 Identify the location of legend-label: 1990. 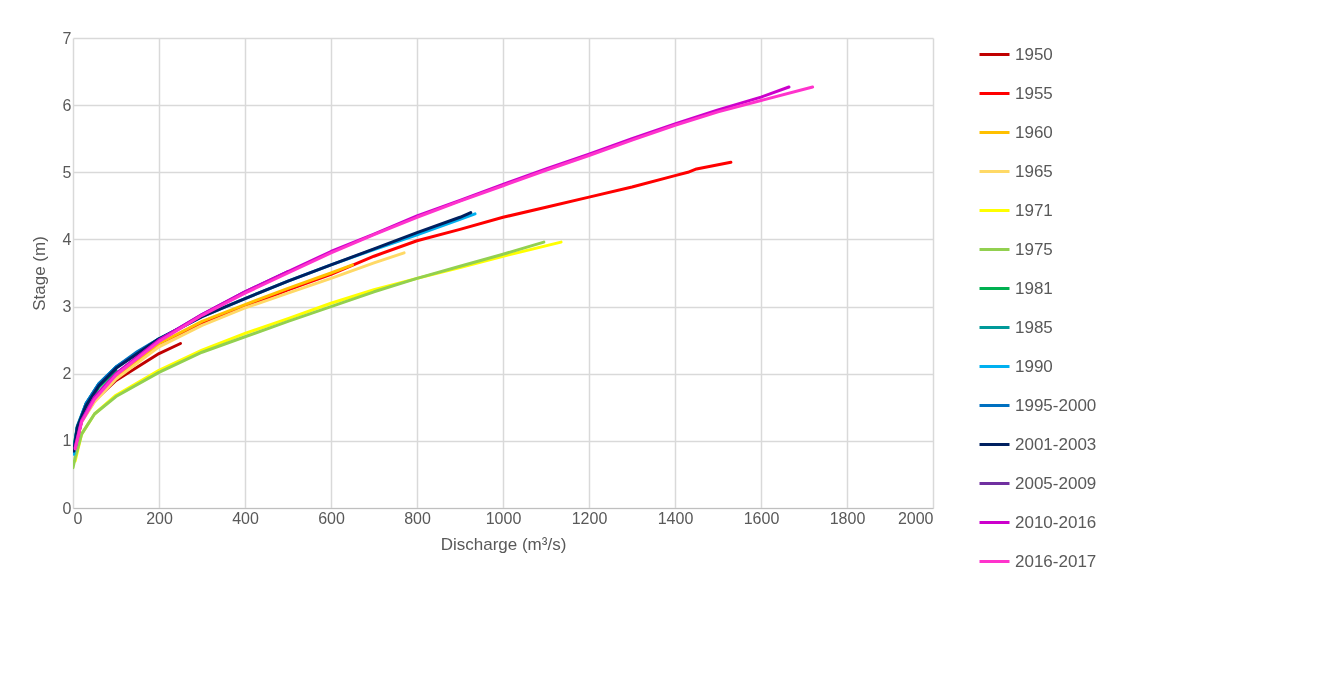
(1034, 366).